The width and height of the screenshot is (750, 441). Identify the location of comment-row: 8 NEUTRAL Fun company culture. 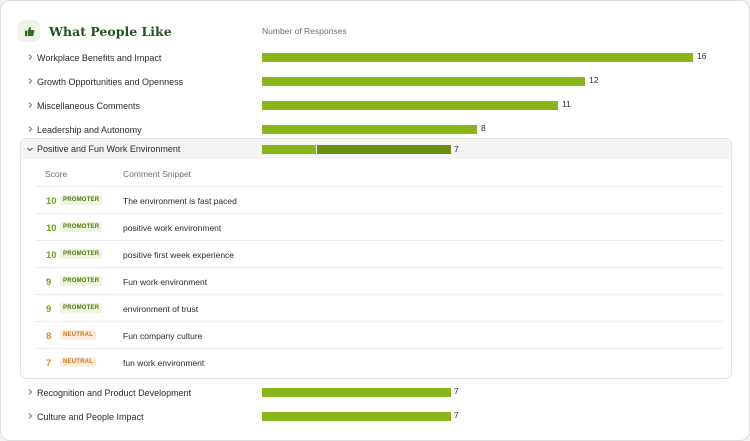
(379, 335).